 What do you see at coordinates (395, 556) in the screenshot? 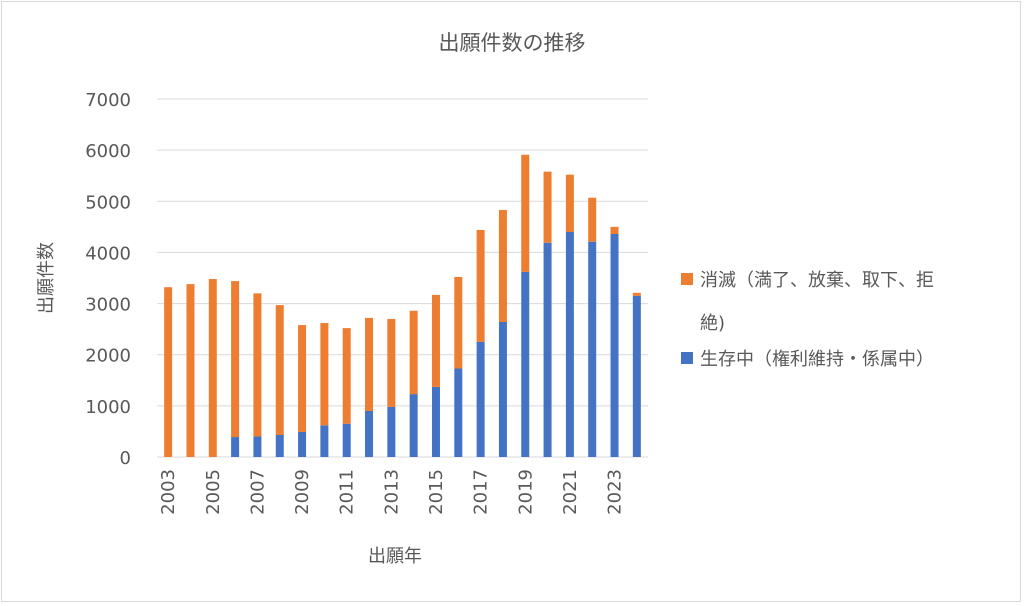
I see `x-axis-label: 出願年` at bounding box center [395, 556].